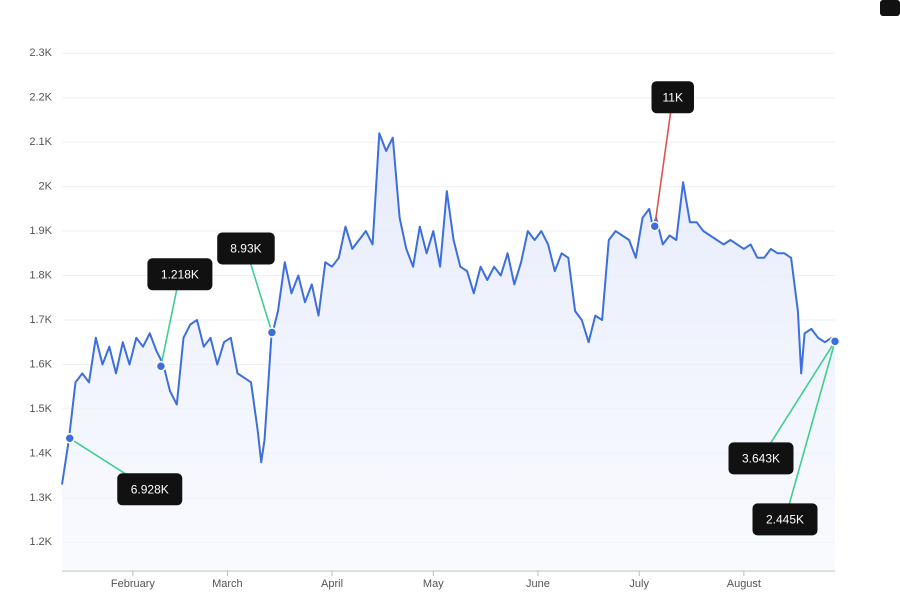  What do you see at coordinates (890, 8) in the screenshot?
I see `corner-icon` at bounding box center [890, 8].